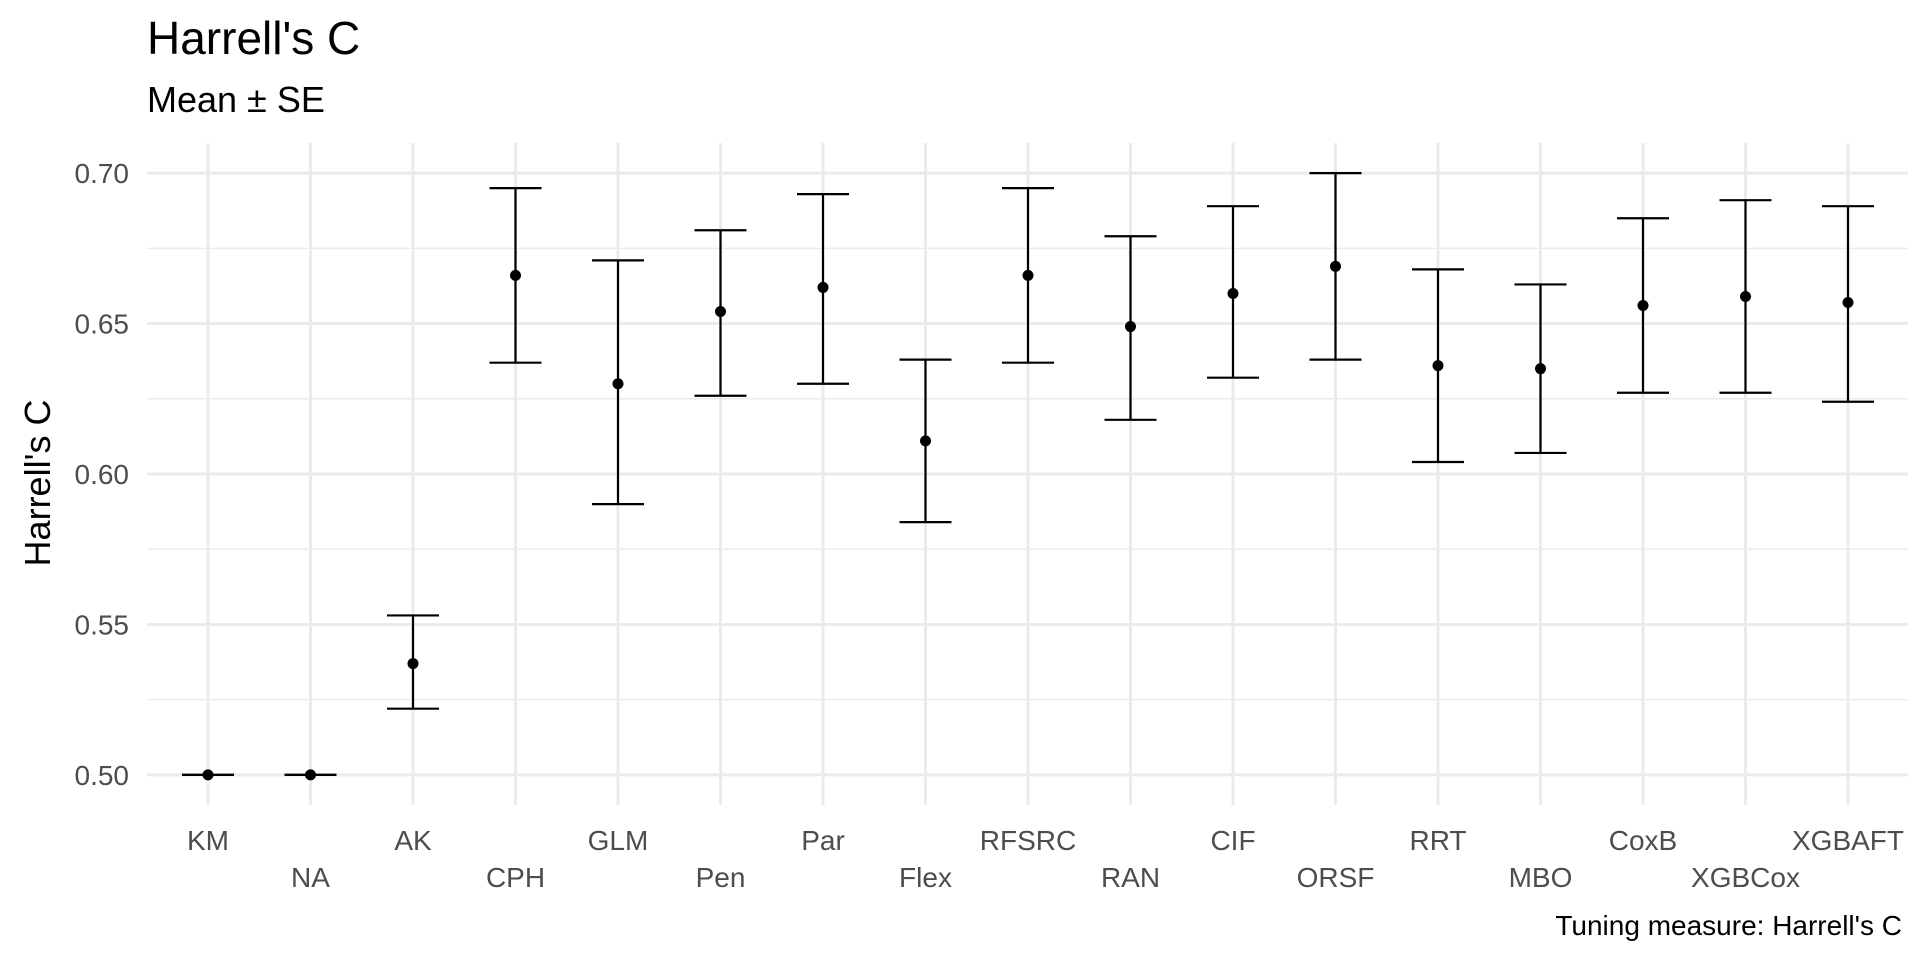 The image size is (1920, 960). Describe the element at coordinates (823, 840) in the screenshot. I see `x-tick-label: Par` at that location.